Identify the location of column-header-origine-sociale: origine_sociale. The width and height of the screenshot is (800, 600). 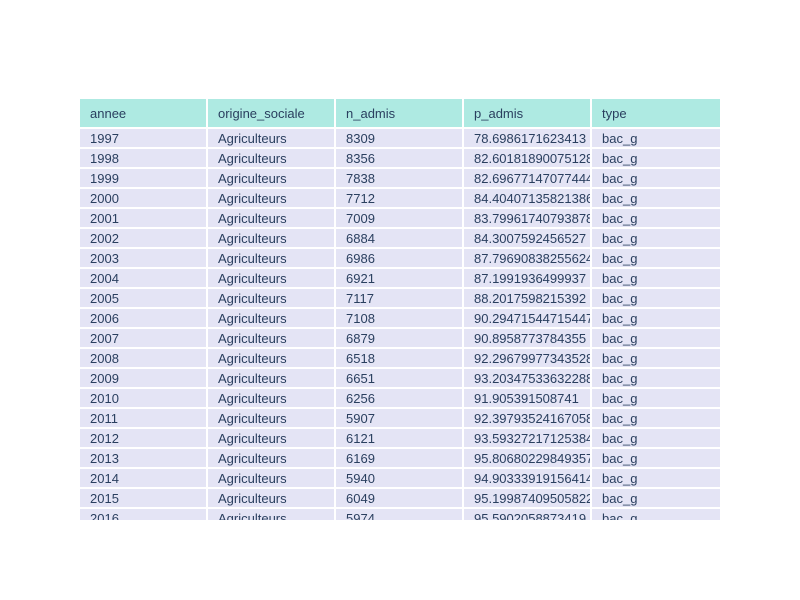
(272, 114).